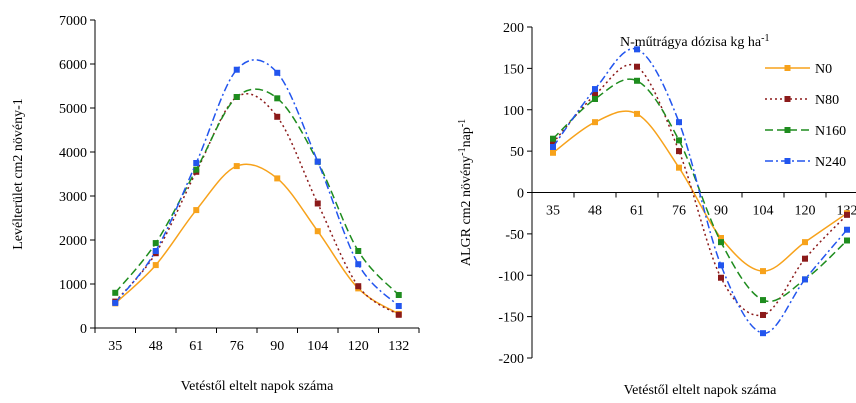  Describe the element at coordinates (823, 69) in the screenshot. I see `legend-label: N0` at that location.